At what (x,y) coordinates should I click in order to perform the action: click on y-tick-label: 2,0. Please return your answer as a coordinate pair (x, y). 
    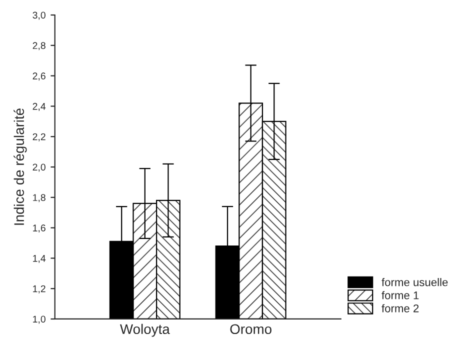
    Looking at the image, I should click on (39, 168).